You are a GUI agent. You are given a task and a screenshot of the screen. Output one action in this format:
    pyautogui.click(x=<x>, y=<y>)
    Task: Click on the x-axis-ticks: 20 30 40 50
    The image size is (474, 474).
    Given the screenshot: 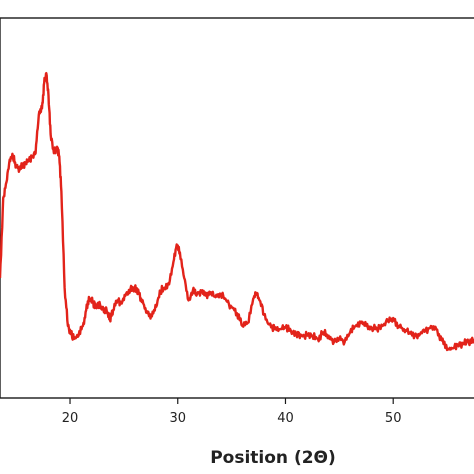 What is the action you would take?
    pyautogui.click(x=232, y=412)
    